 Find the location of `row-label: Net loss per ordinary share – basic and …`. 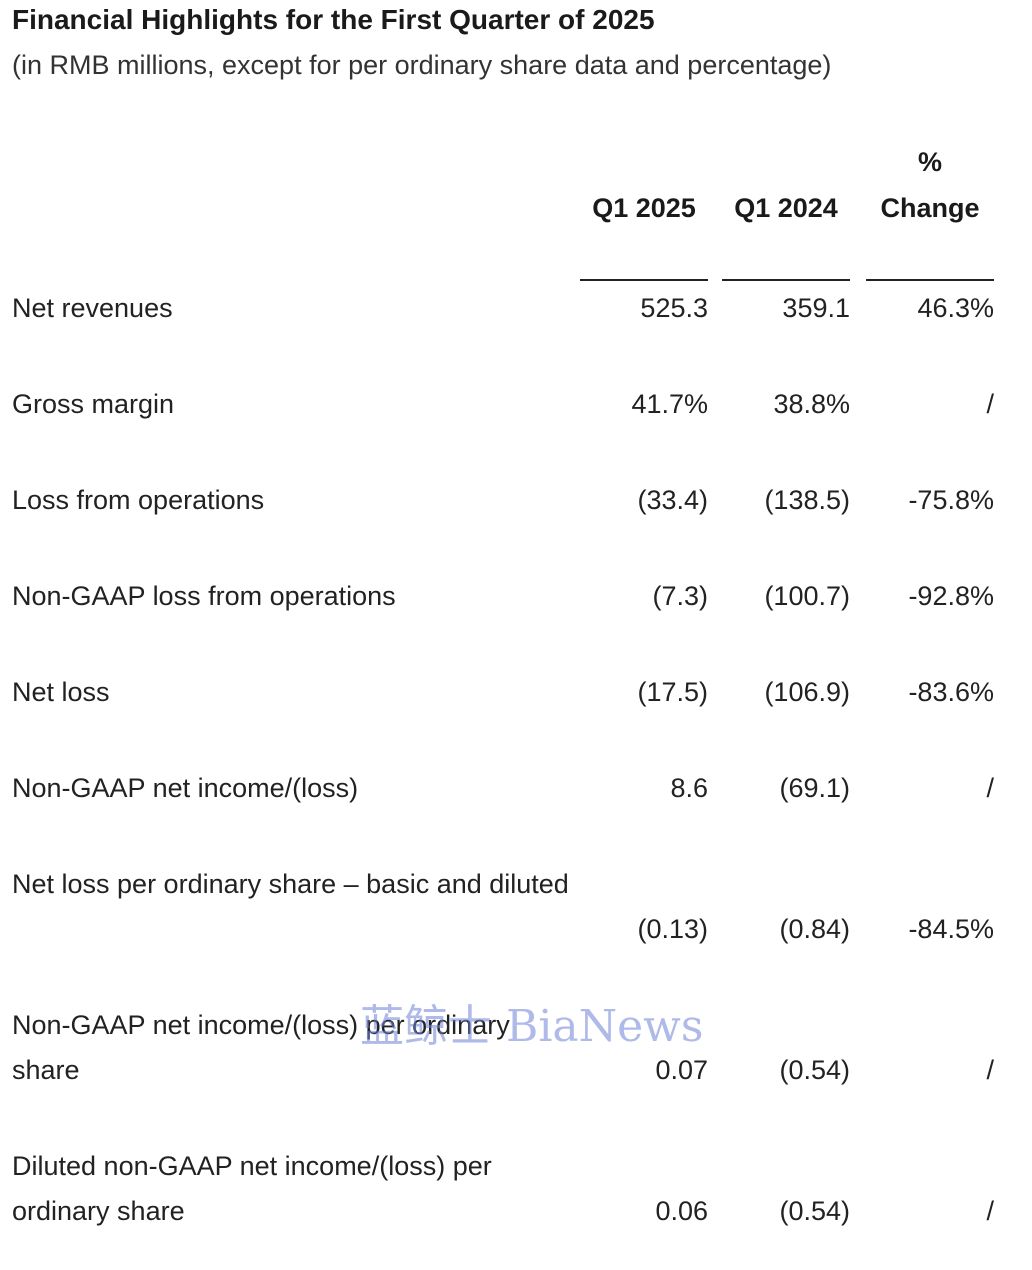

row-label: Net loss per ordinary share – basic and … is located at coordinates (290, 884).